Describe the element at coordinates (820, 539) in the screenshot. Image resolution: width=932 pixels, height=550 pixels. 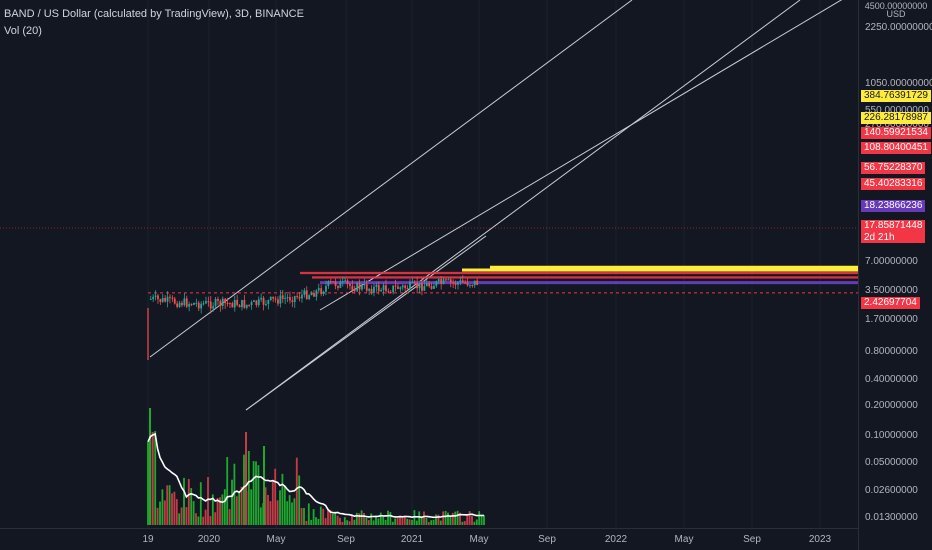
I see `time-axis-label: 2023` at that location.